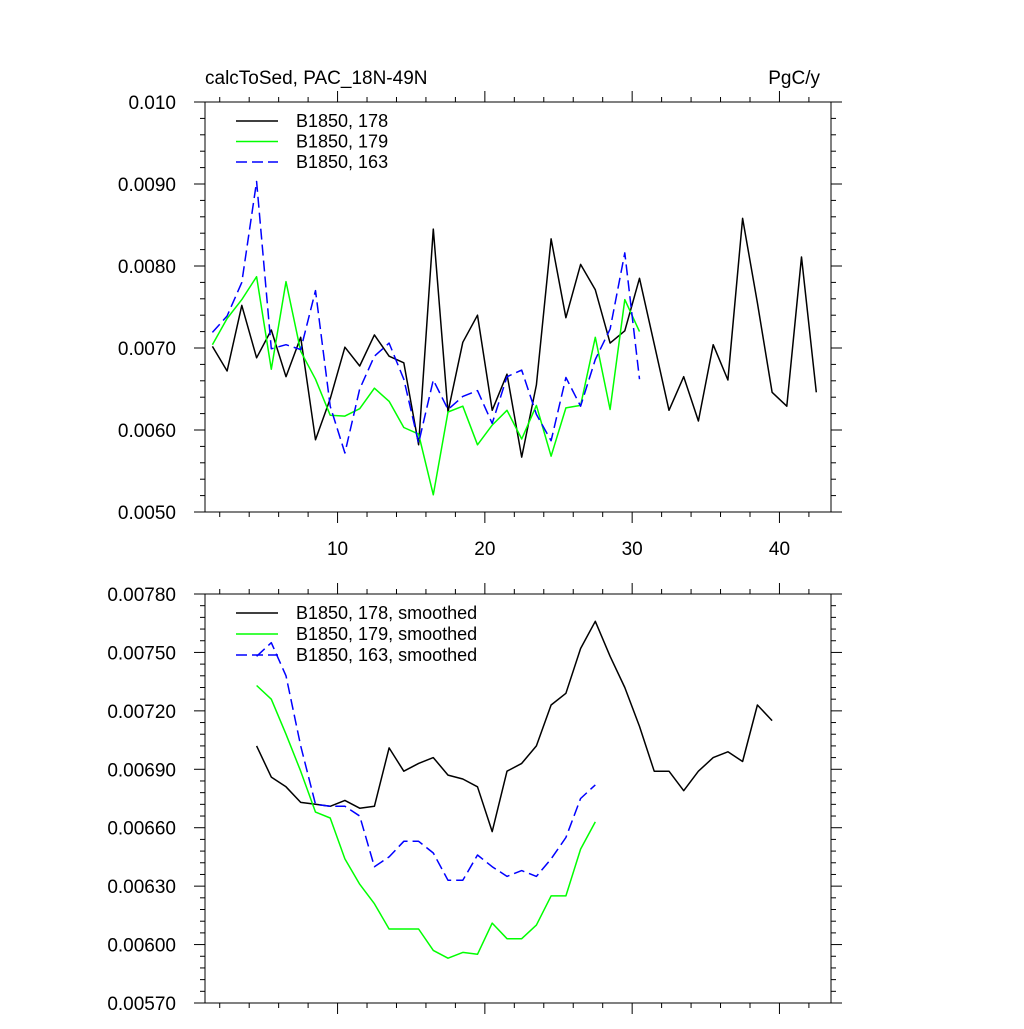 Image resolution: width=1024 pixels, height=1029 pixels. I want to click on y-tick-label: 0.00780, so click(141, 595).